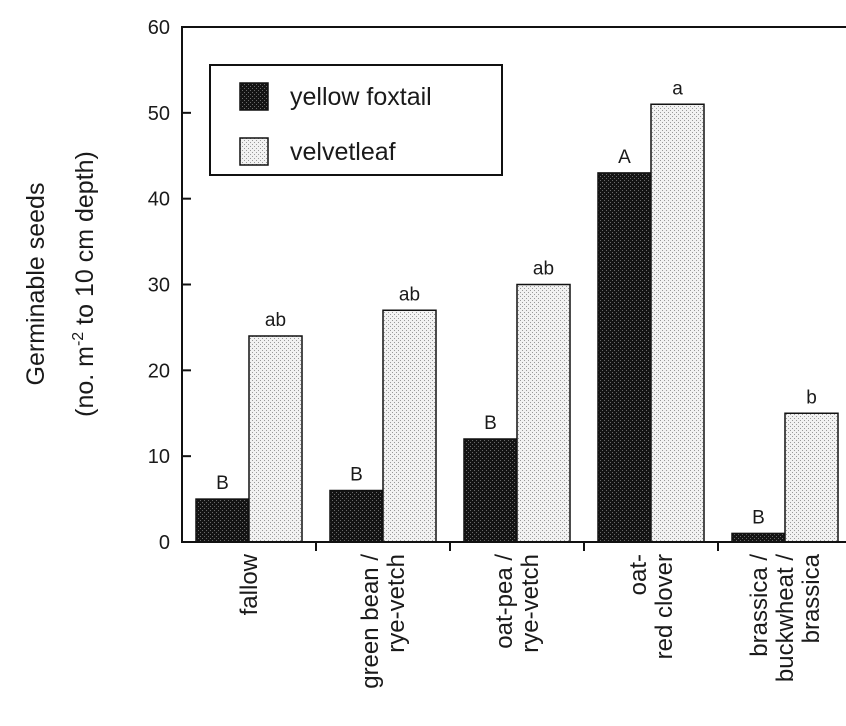 The image size is (846, 726). Describe the element at coordinates (85, 381) in the screenshot. I see `y-axis-units-prefix: (no. m` at that location.